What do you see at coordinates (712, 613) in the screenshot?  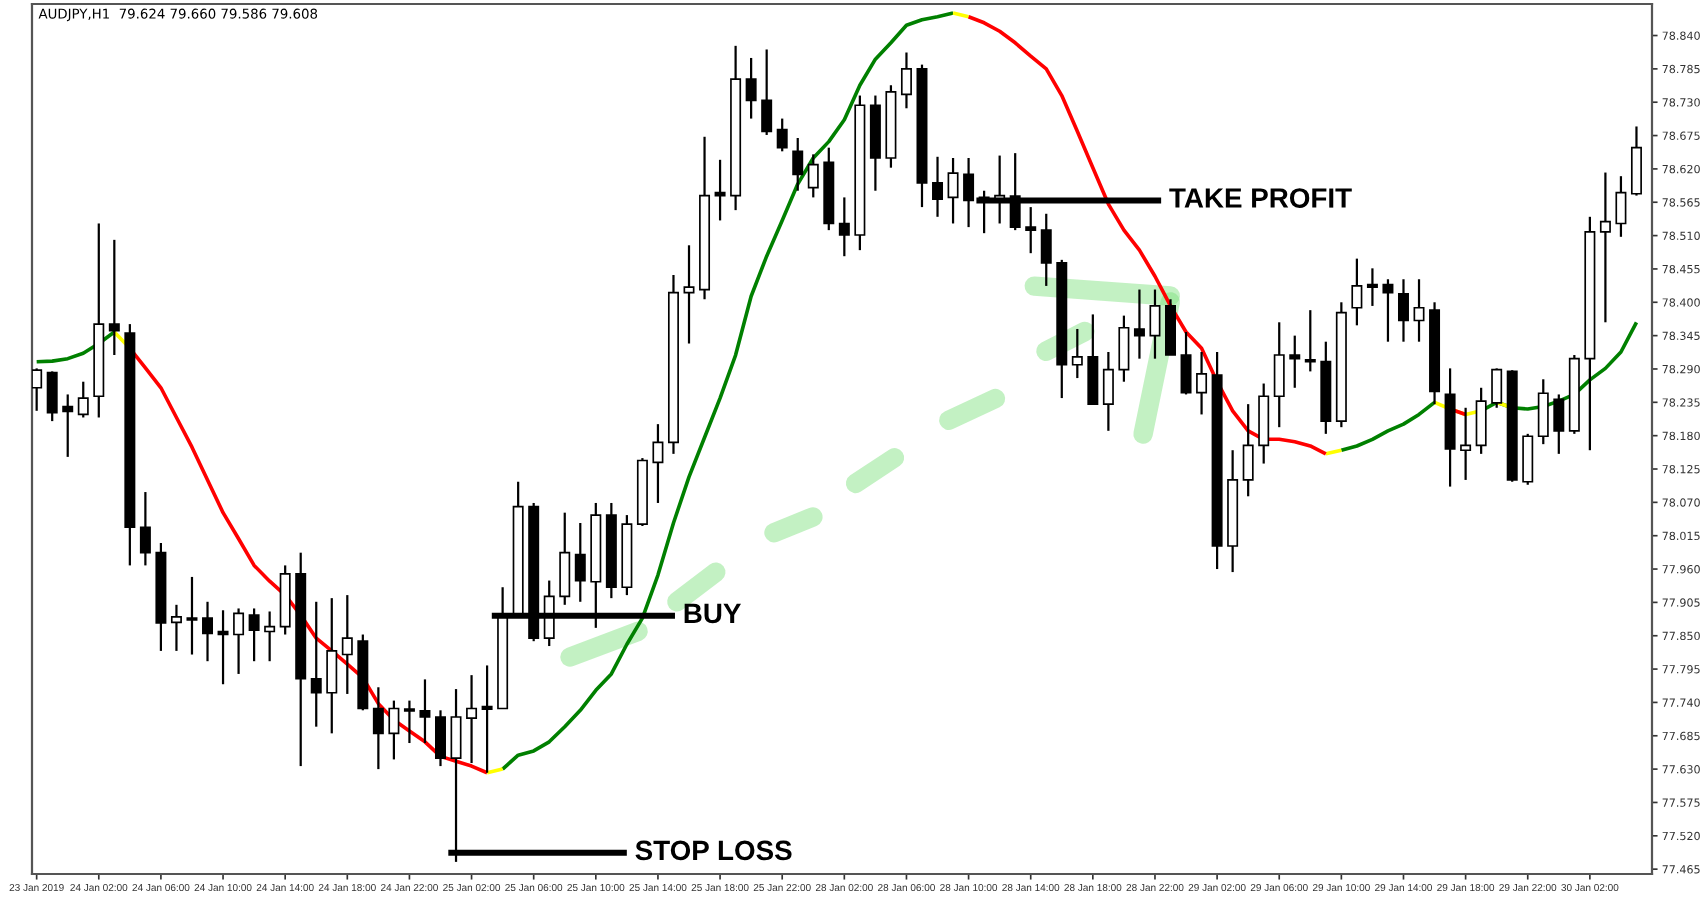 I see `ref-line-label: BUY` at bounding box center [712, 613].